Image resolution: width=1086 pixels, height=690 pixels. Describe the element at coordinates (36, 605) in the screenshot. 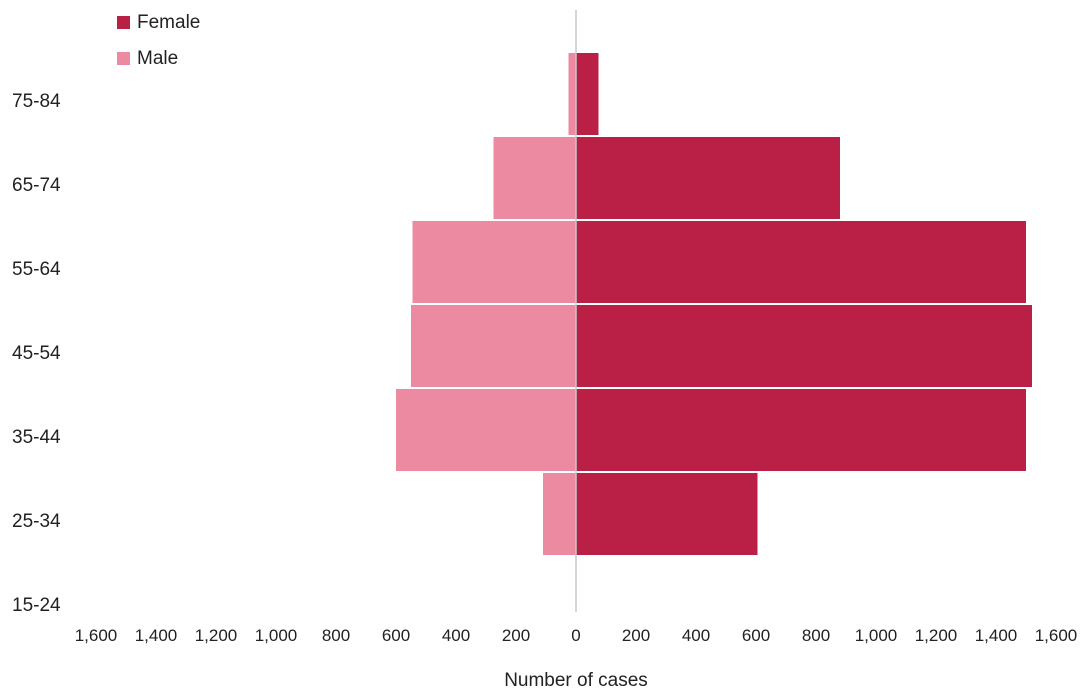

I see `category-label-15-24: 15-24` at that location.